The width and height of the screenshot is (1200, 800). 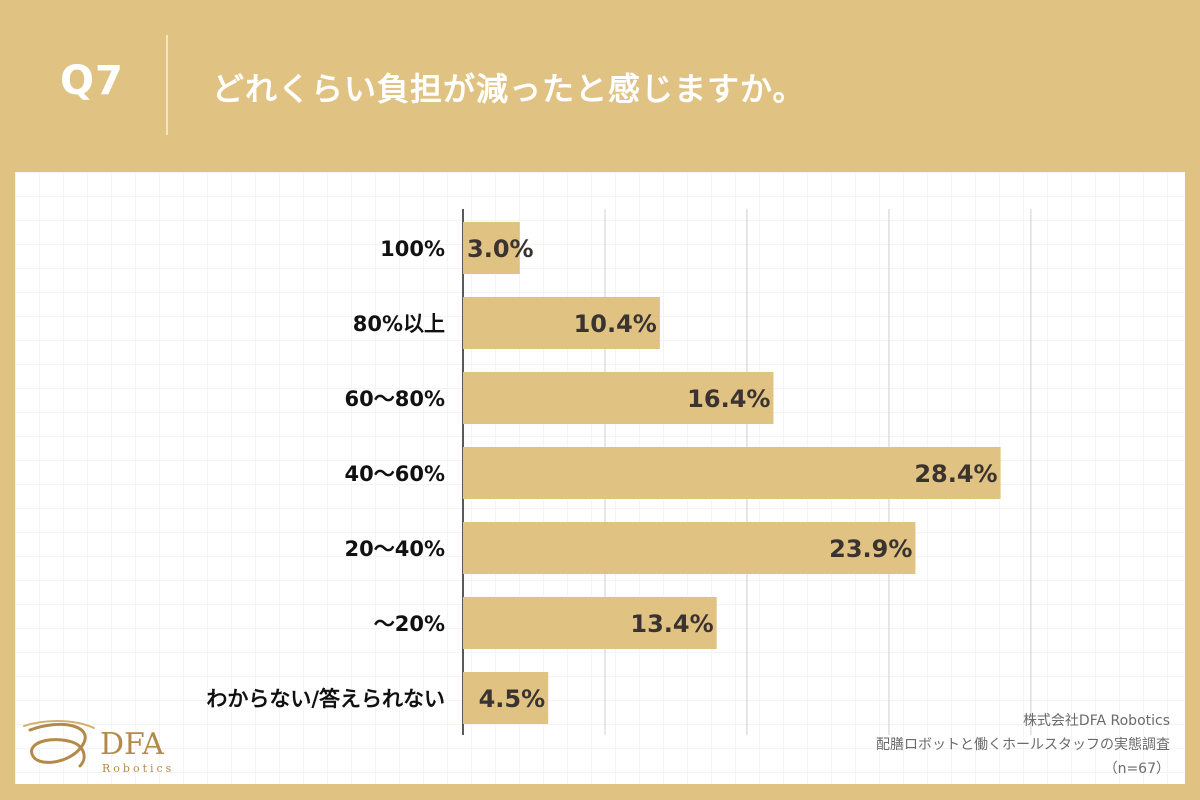 I want to click on data-label: 13.4%, so click(x=671, y=624).